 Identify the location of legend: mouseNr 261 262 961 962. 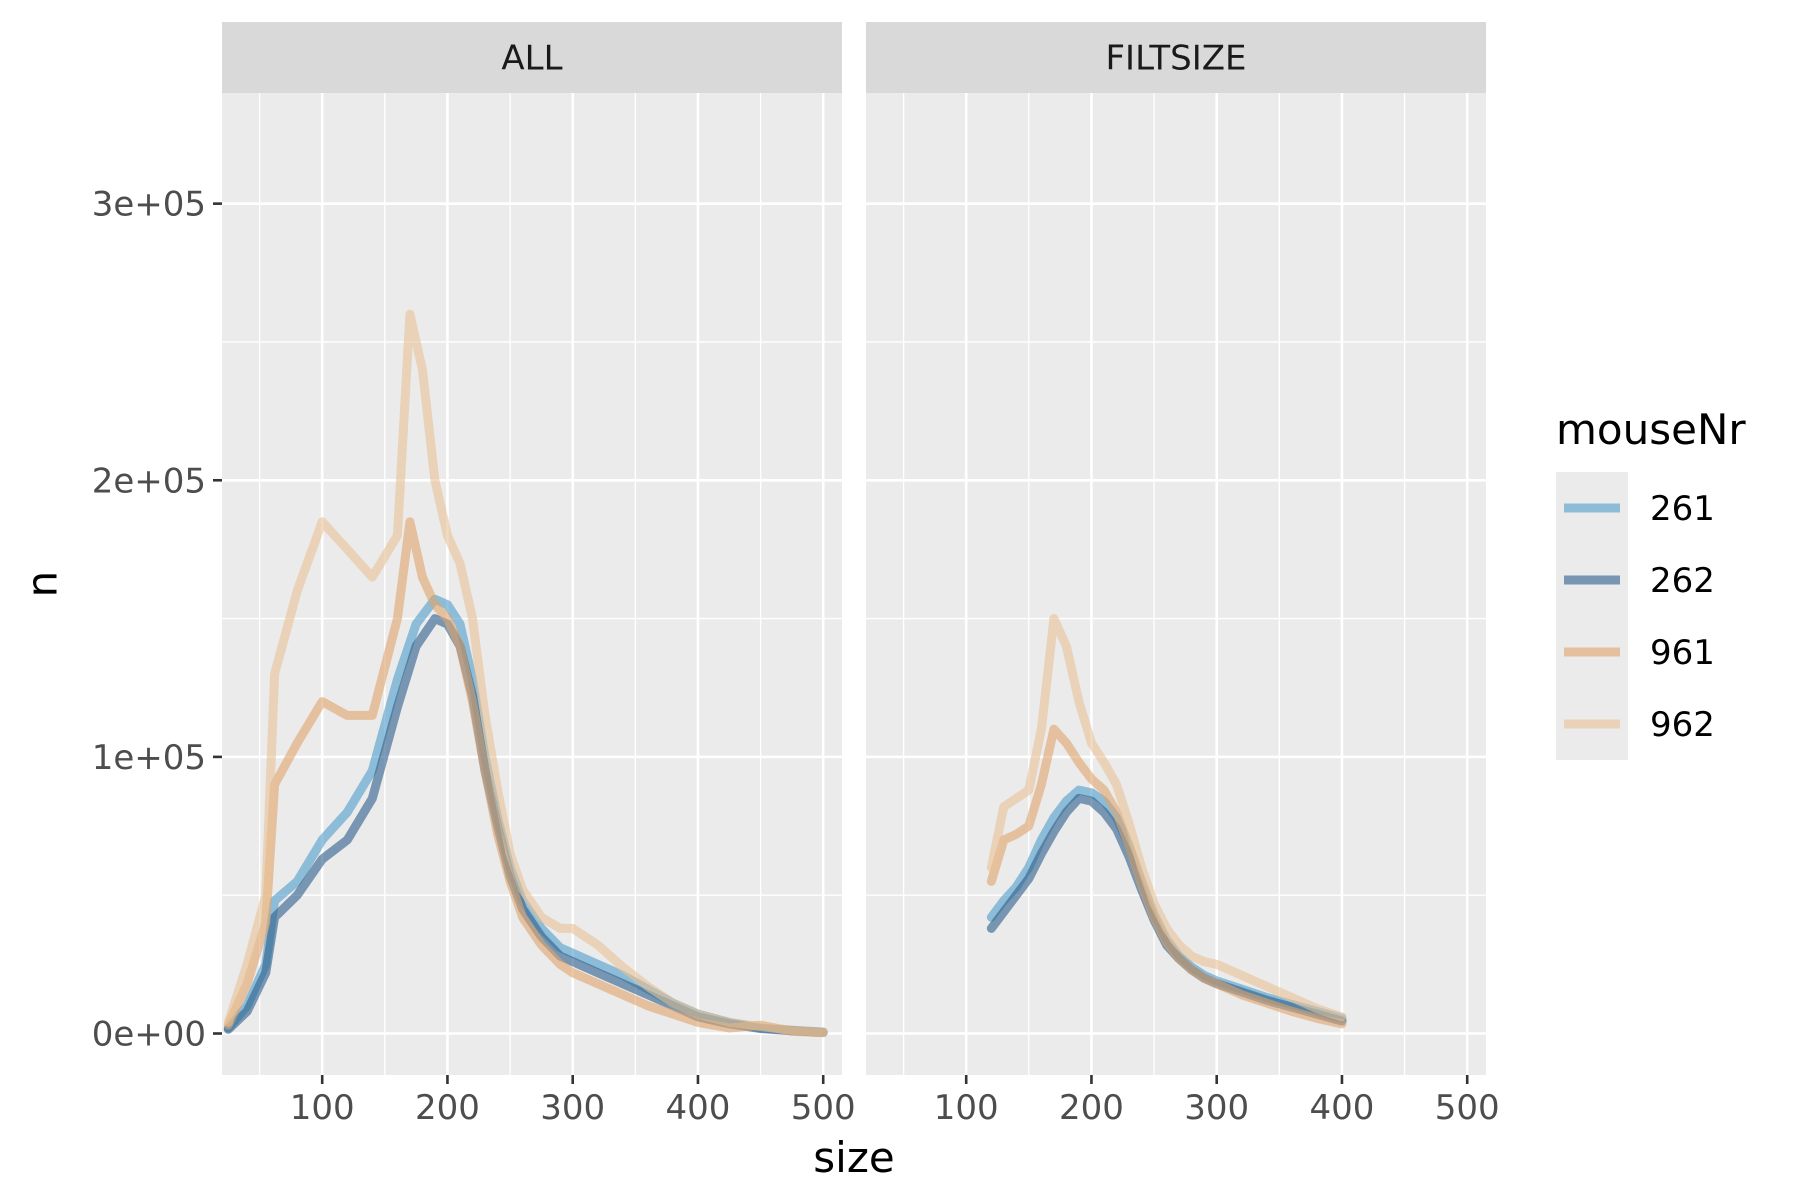
(1651, 582).